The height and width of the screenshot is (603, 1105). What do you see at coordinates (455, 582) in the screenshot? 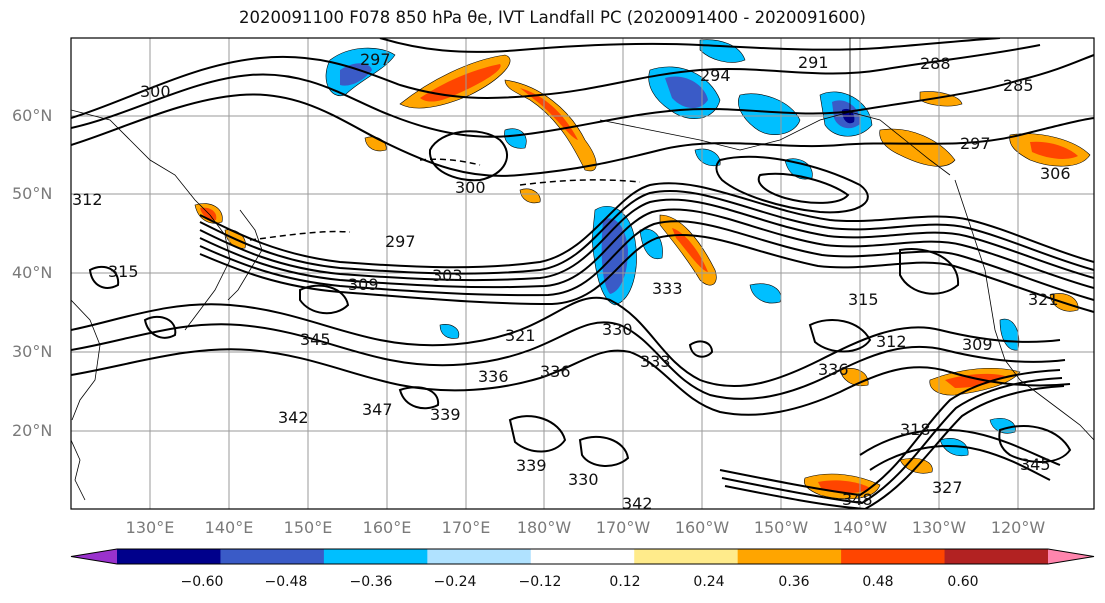
I see `colorbar-tick: −0.24` at bounding box center [455, 582].